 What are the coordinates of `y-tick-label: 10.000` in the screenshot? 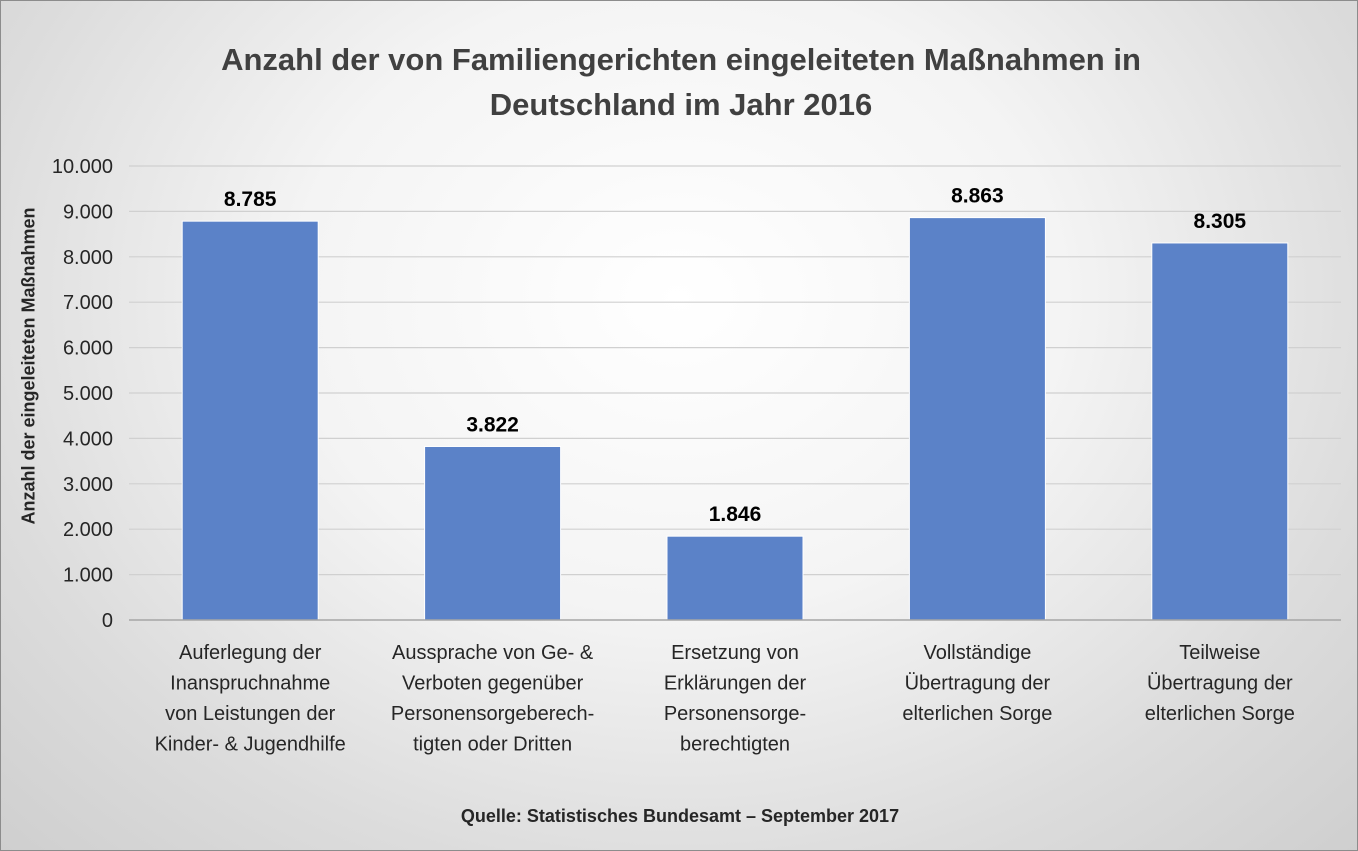 It's located at (82, 167).